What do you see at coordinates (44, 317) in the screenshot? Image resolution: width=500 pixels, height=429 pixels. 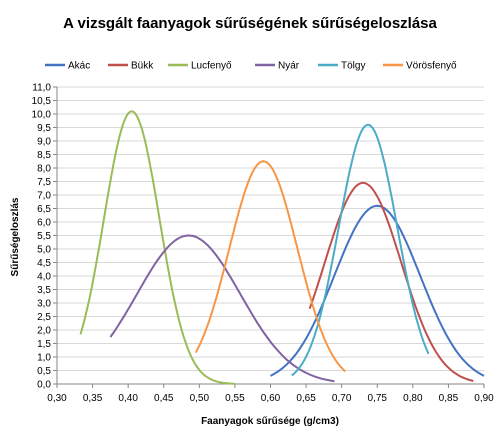 I see `y-tick-label: 2,5` at bounding box center [44, 317].